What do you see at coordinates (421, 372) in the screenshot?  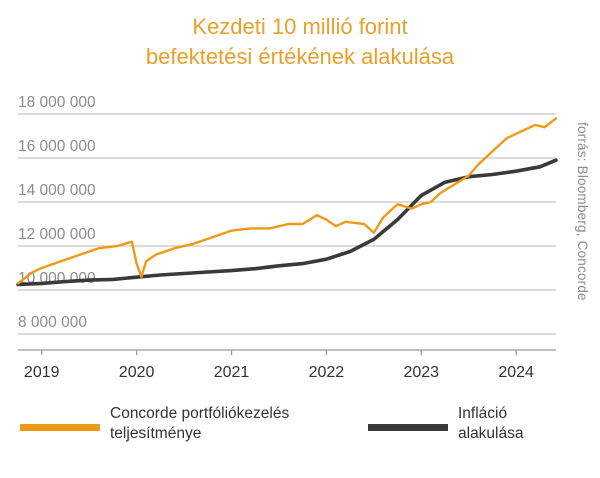 I see `x-tick-label: 2023` at bounding box center [421, 372].